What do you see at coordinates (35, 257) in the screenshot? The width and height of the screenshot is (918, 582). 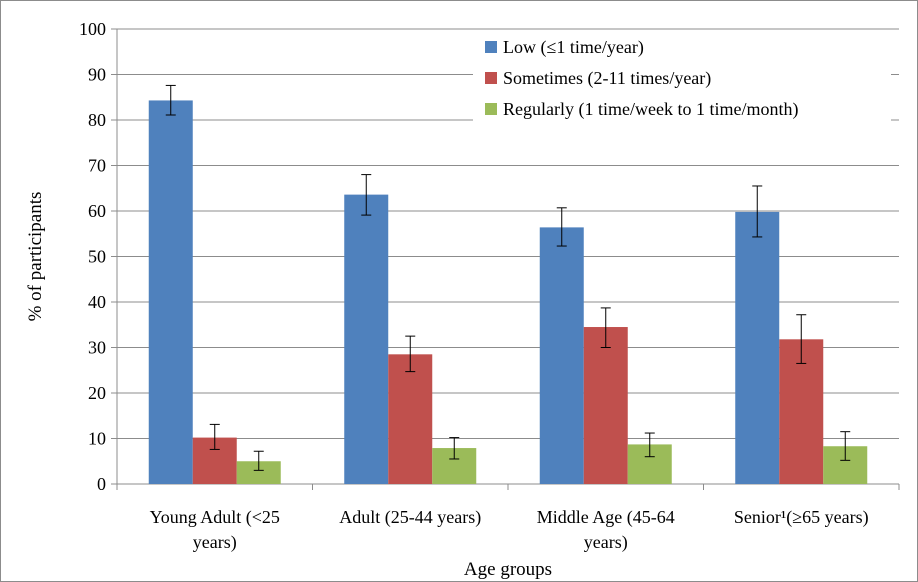 I see `y-axis-title: % of participants` at bounding box center [35, 257].